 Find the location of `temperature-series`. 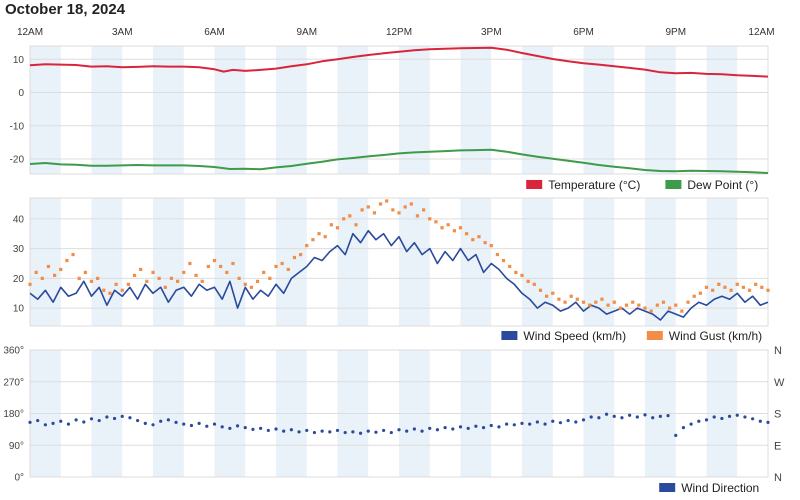

temperature-series is located at coordinates (399, 62).